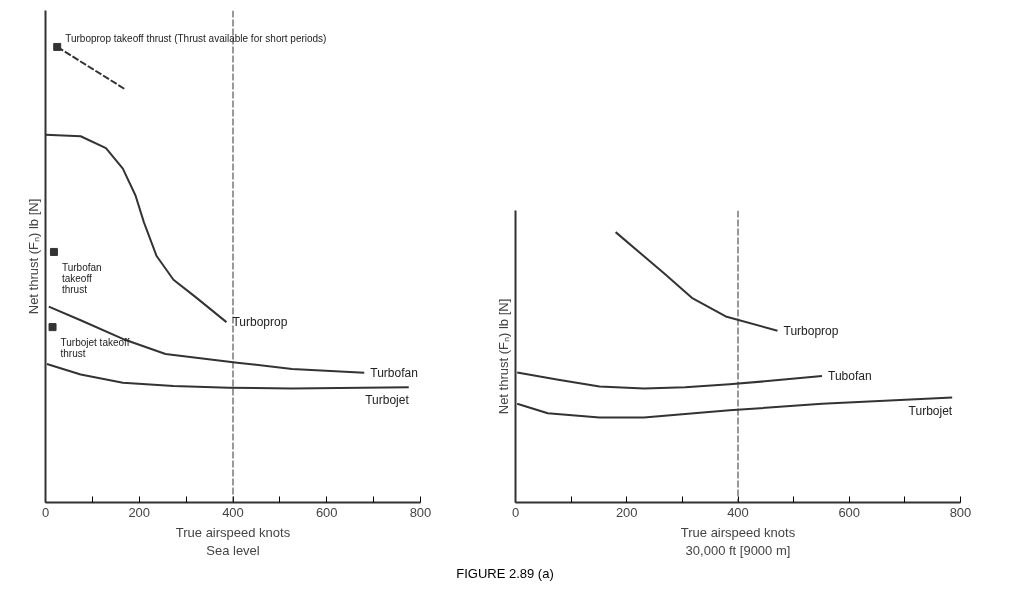 The height and width of the screenshot is (590, 1019). I want to click on annotation: Turbofan takeoff thrust, so click(81, 278).